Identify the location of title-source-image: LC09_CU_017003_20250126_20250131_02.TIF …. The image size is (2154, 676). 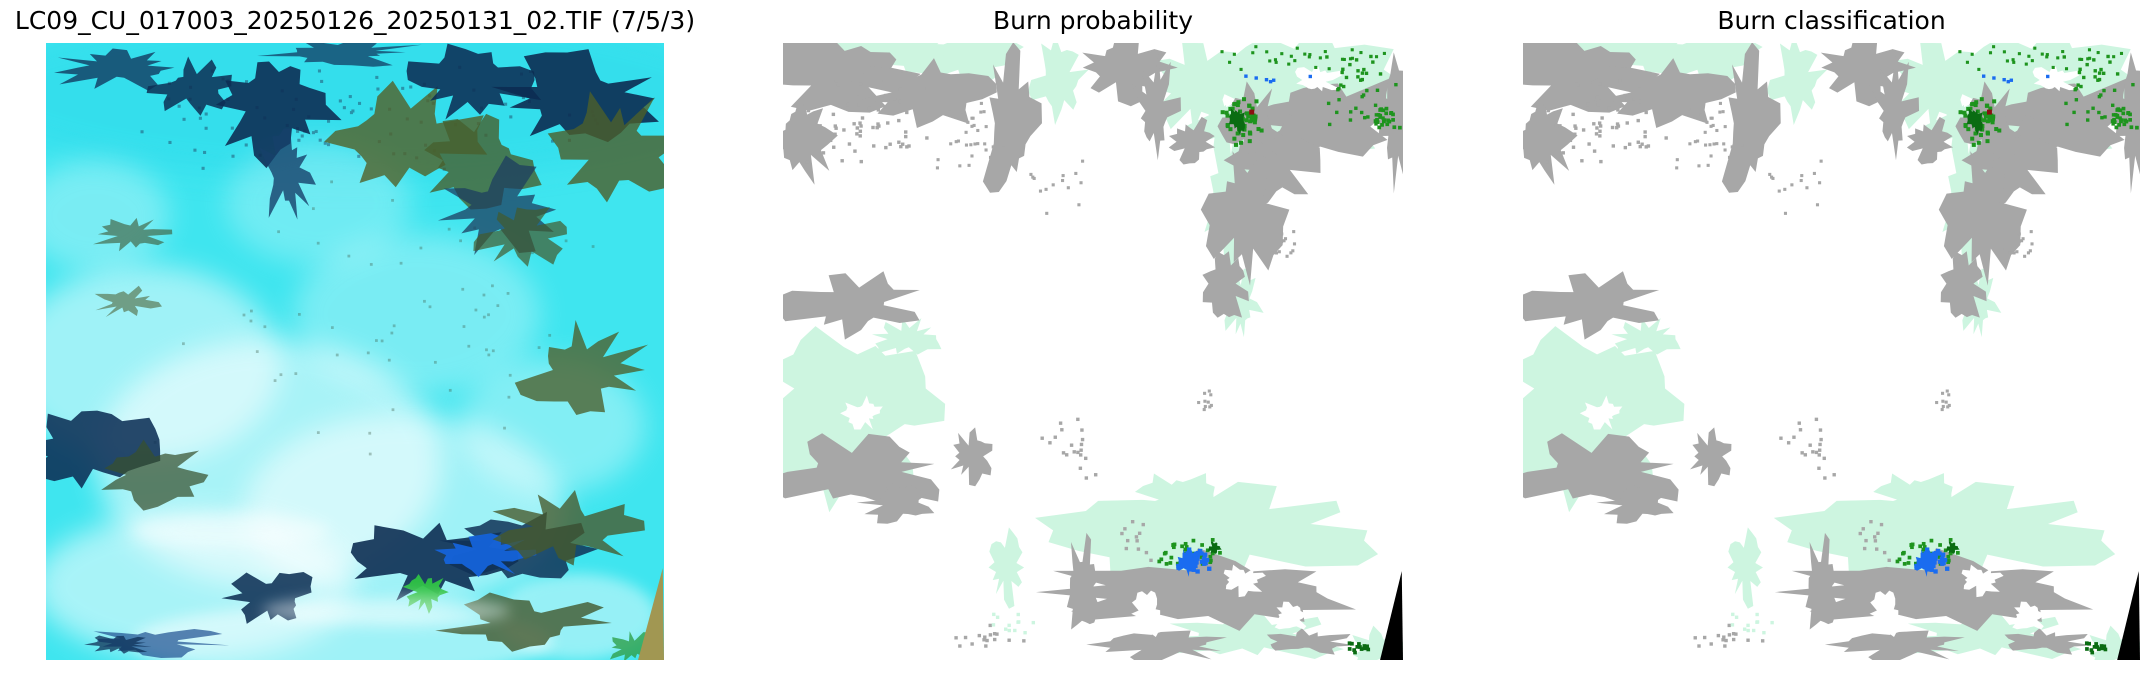
(355, 20).